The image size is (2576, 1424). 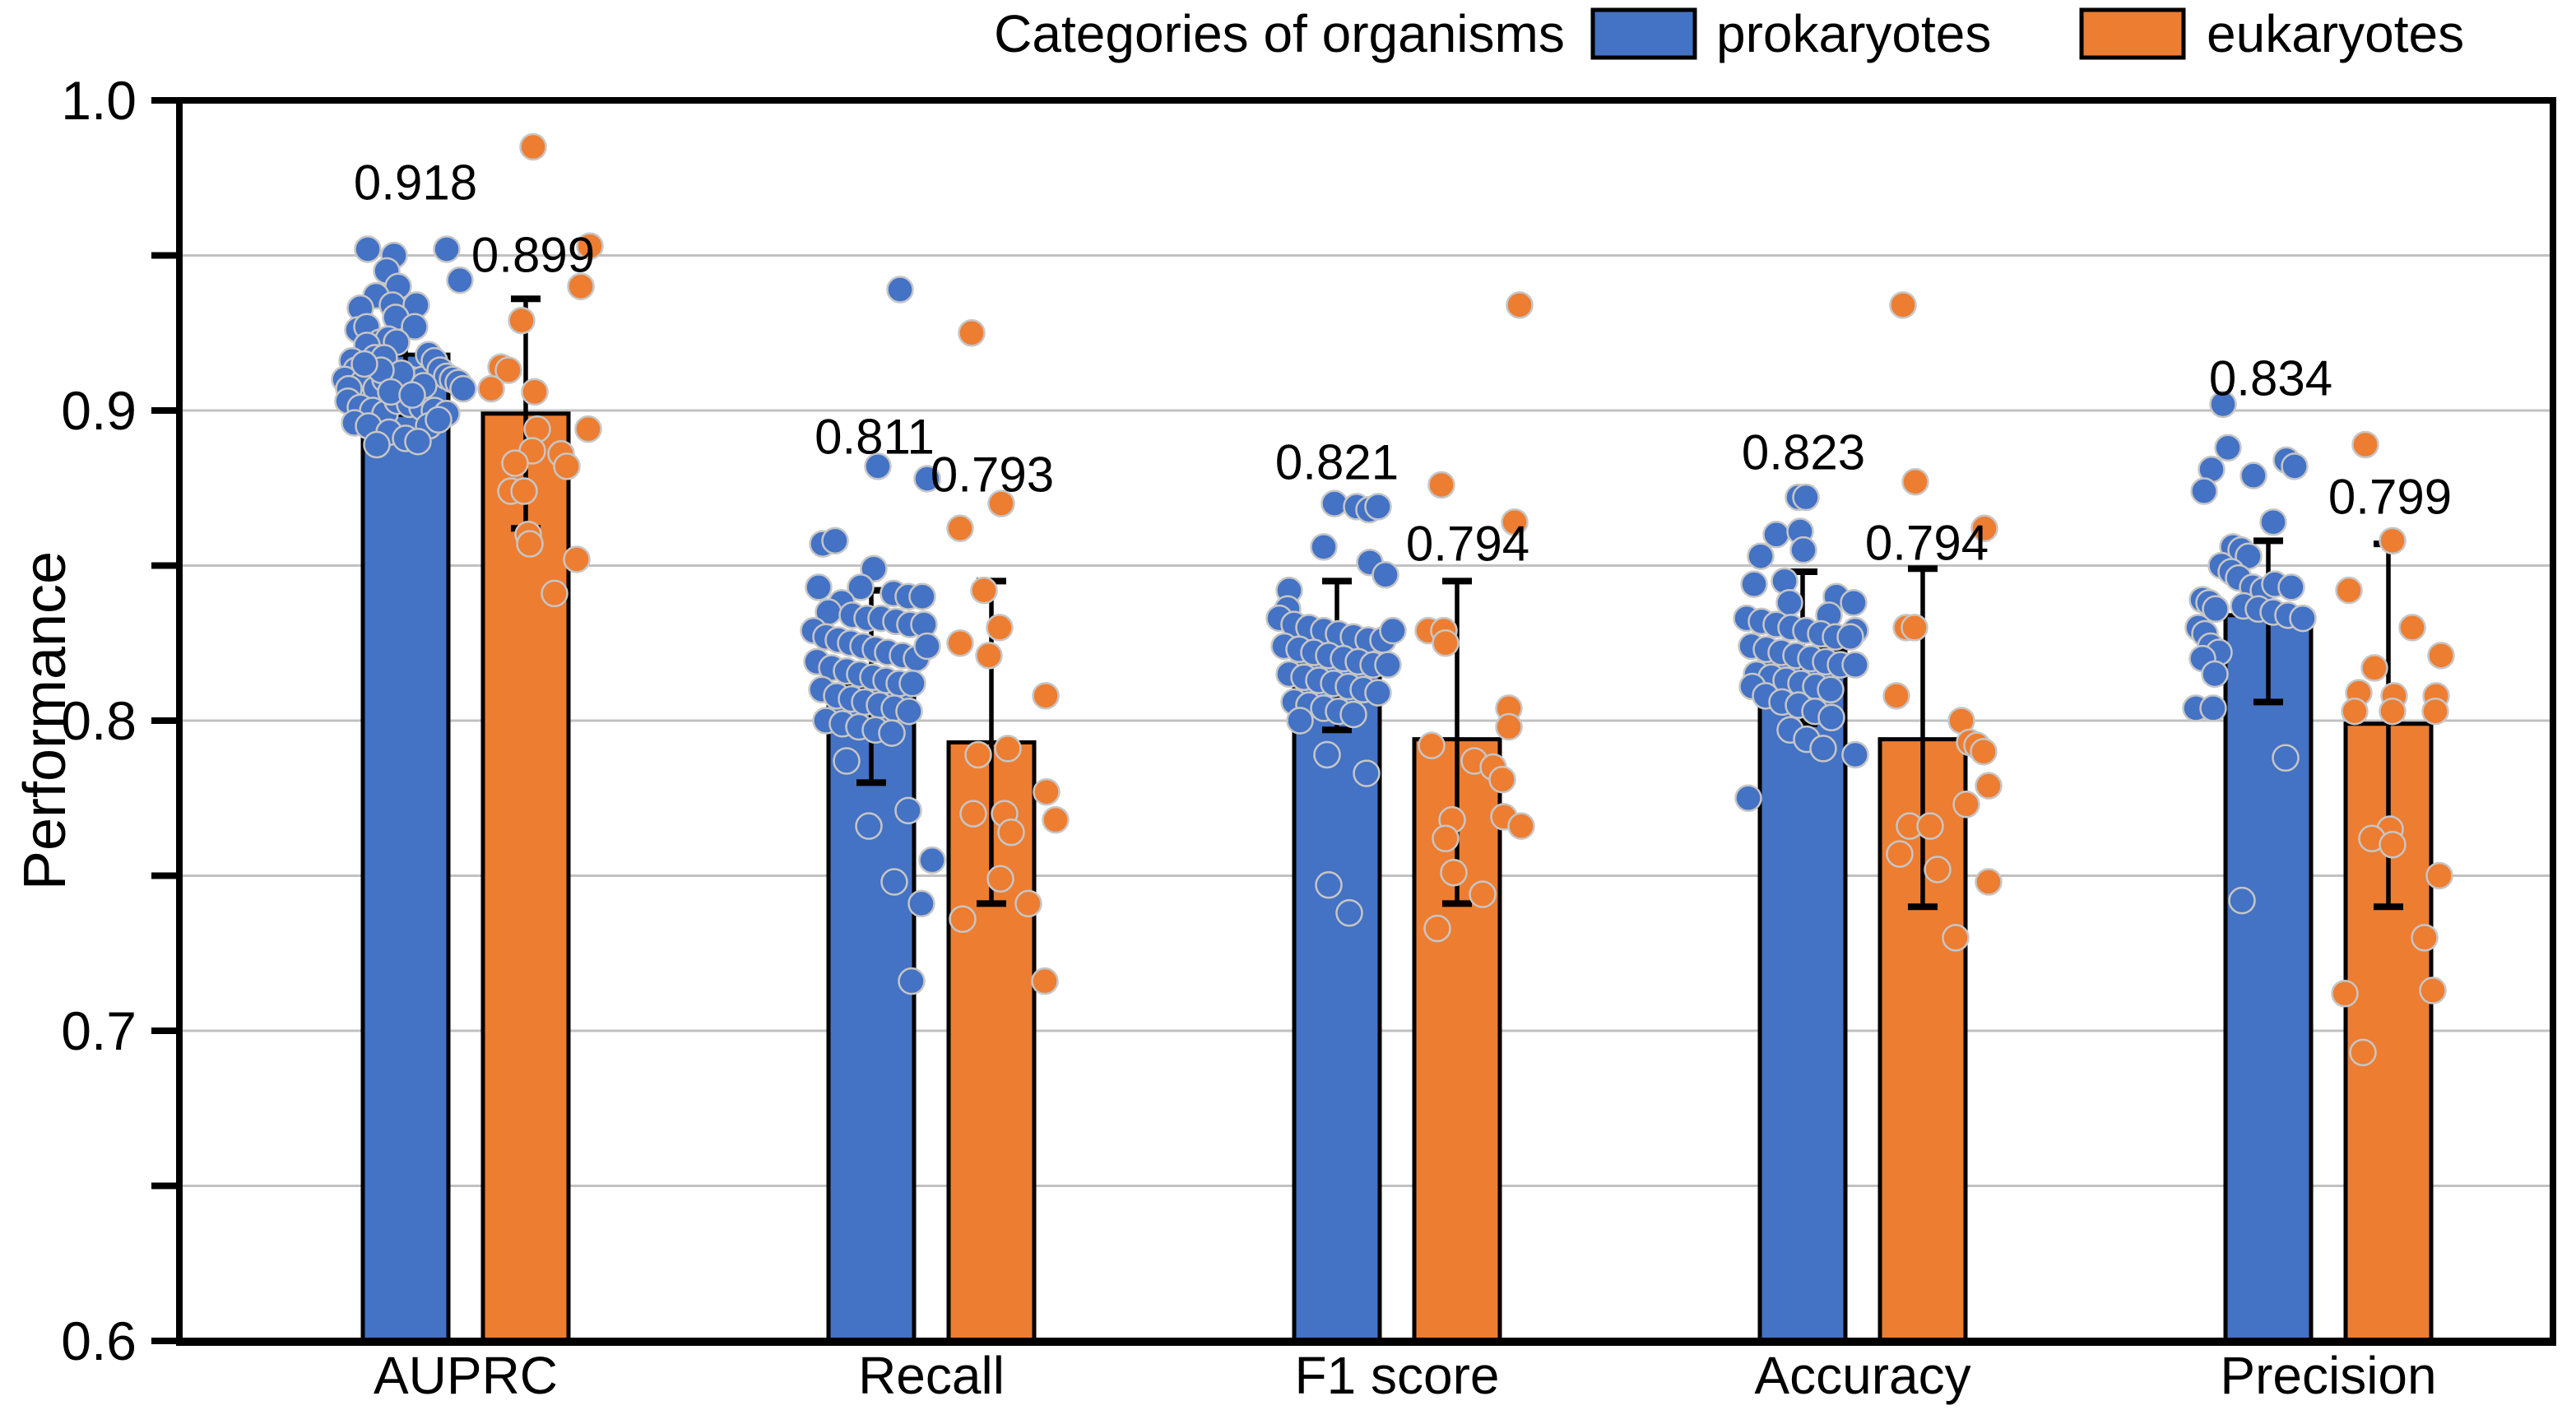 What do you see at coordinates (2335, 33) in the screenshot?
I see `legend-label-eukaryotes: eukaryotes` at bounding box center [2335, 33].